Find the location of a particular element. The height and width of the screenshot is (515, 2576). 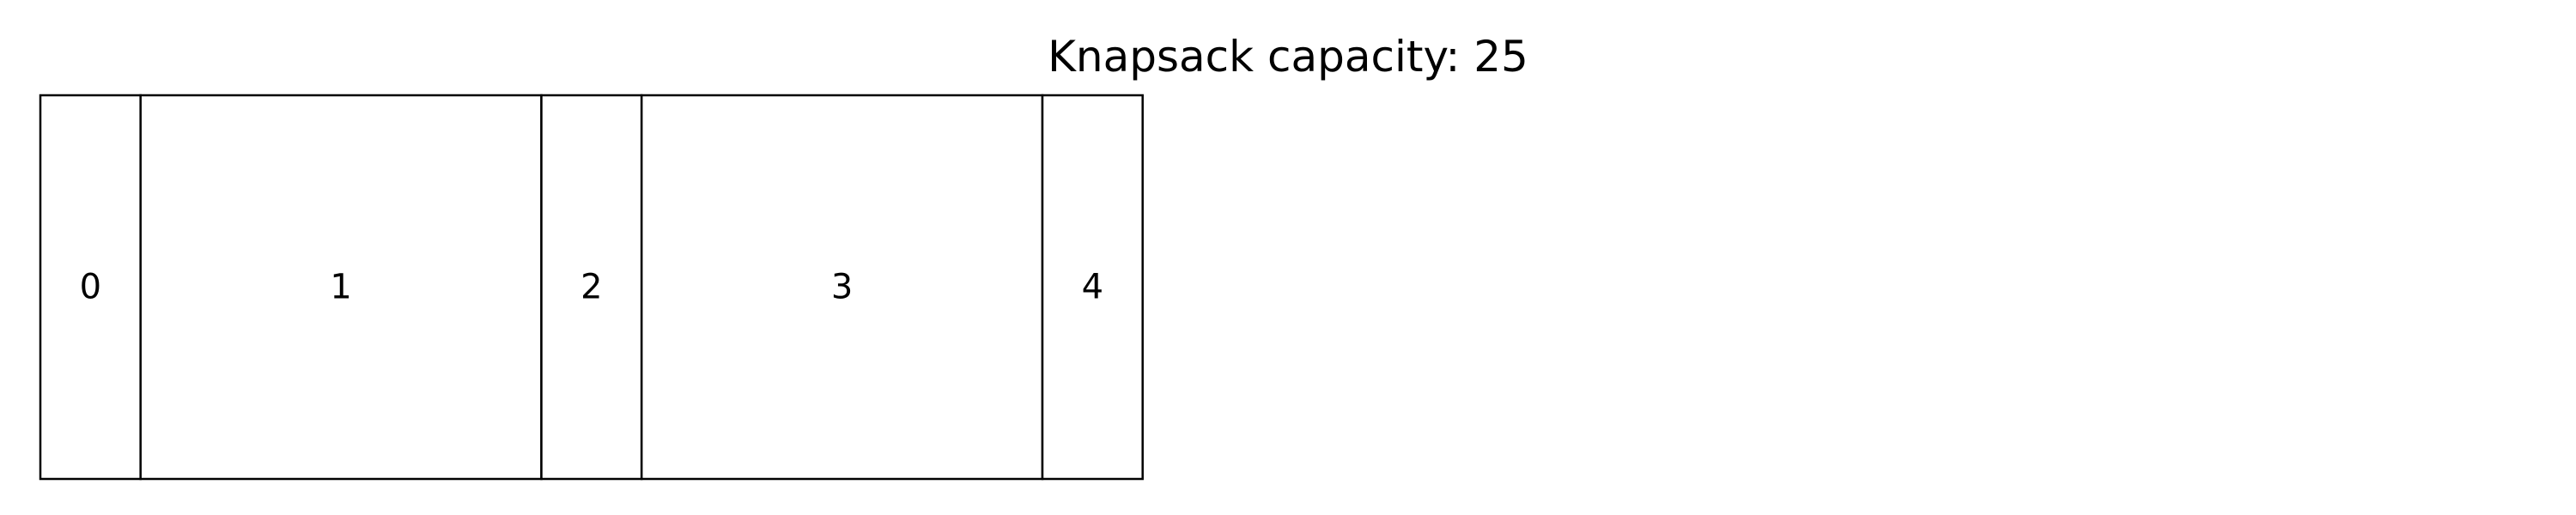

item-label-2: 2 is located at coordinates (591, 287).